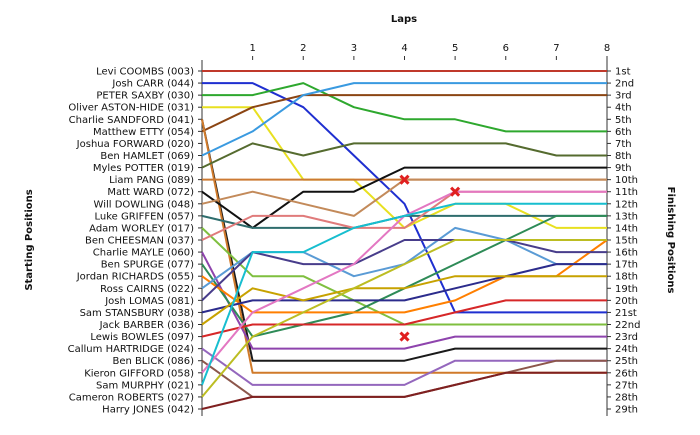  What do you see at coordinates (303, 48) in the screenshot?
I see `x-tick-label: 2` at bounding box center [303, 48].